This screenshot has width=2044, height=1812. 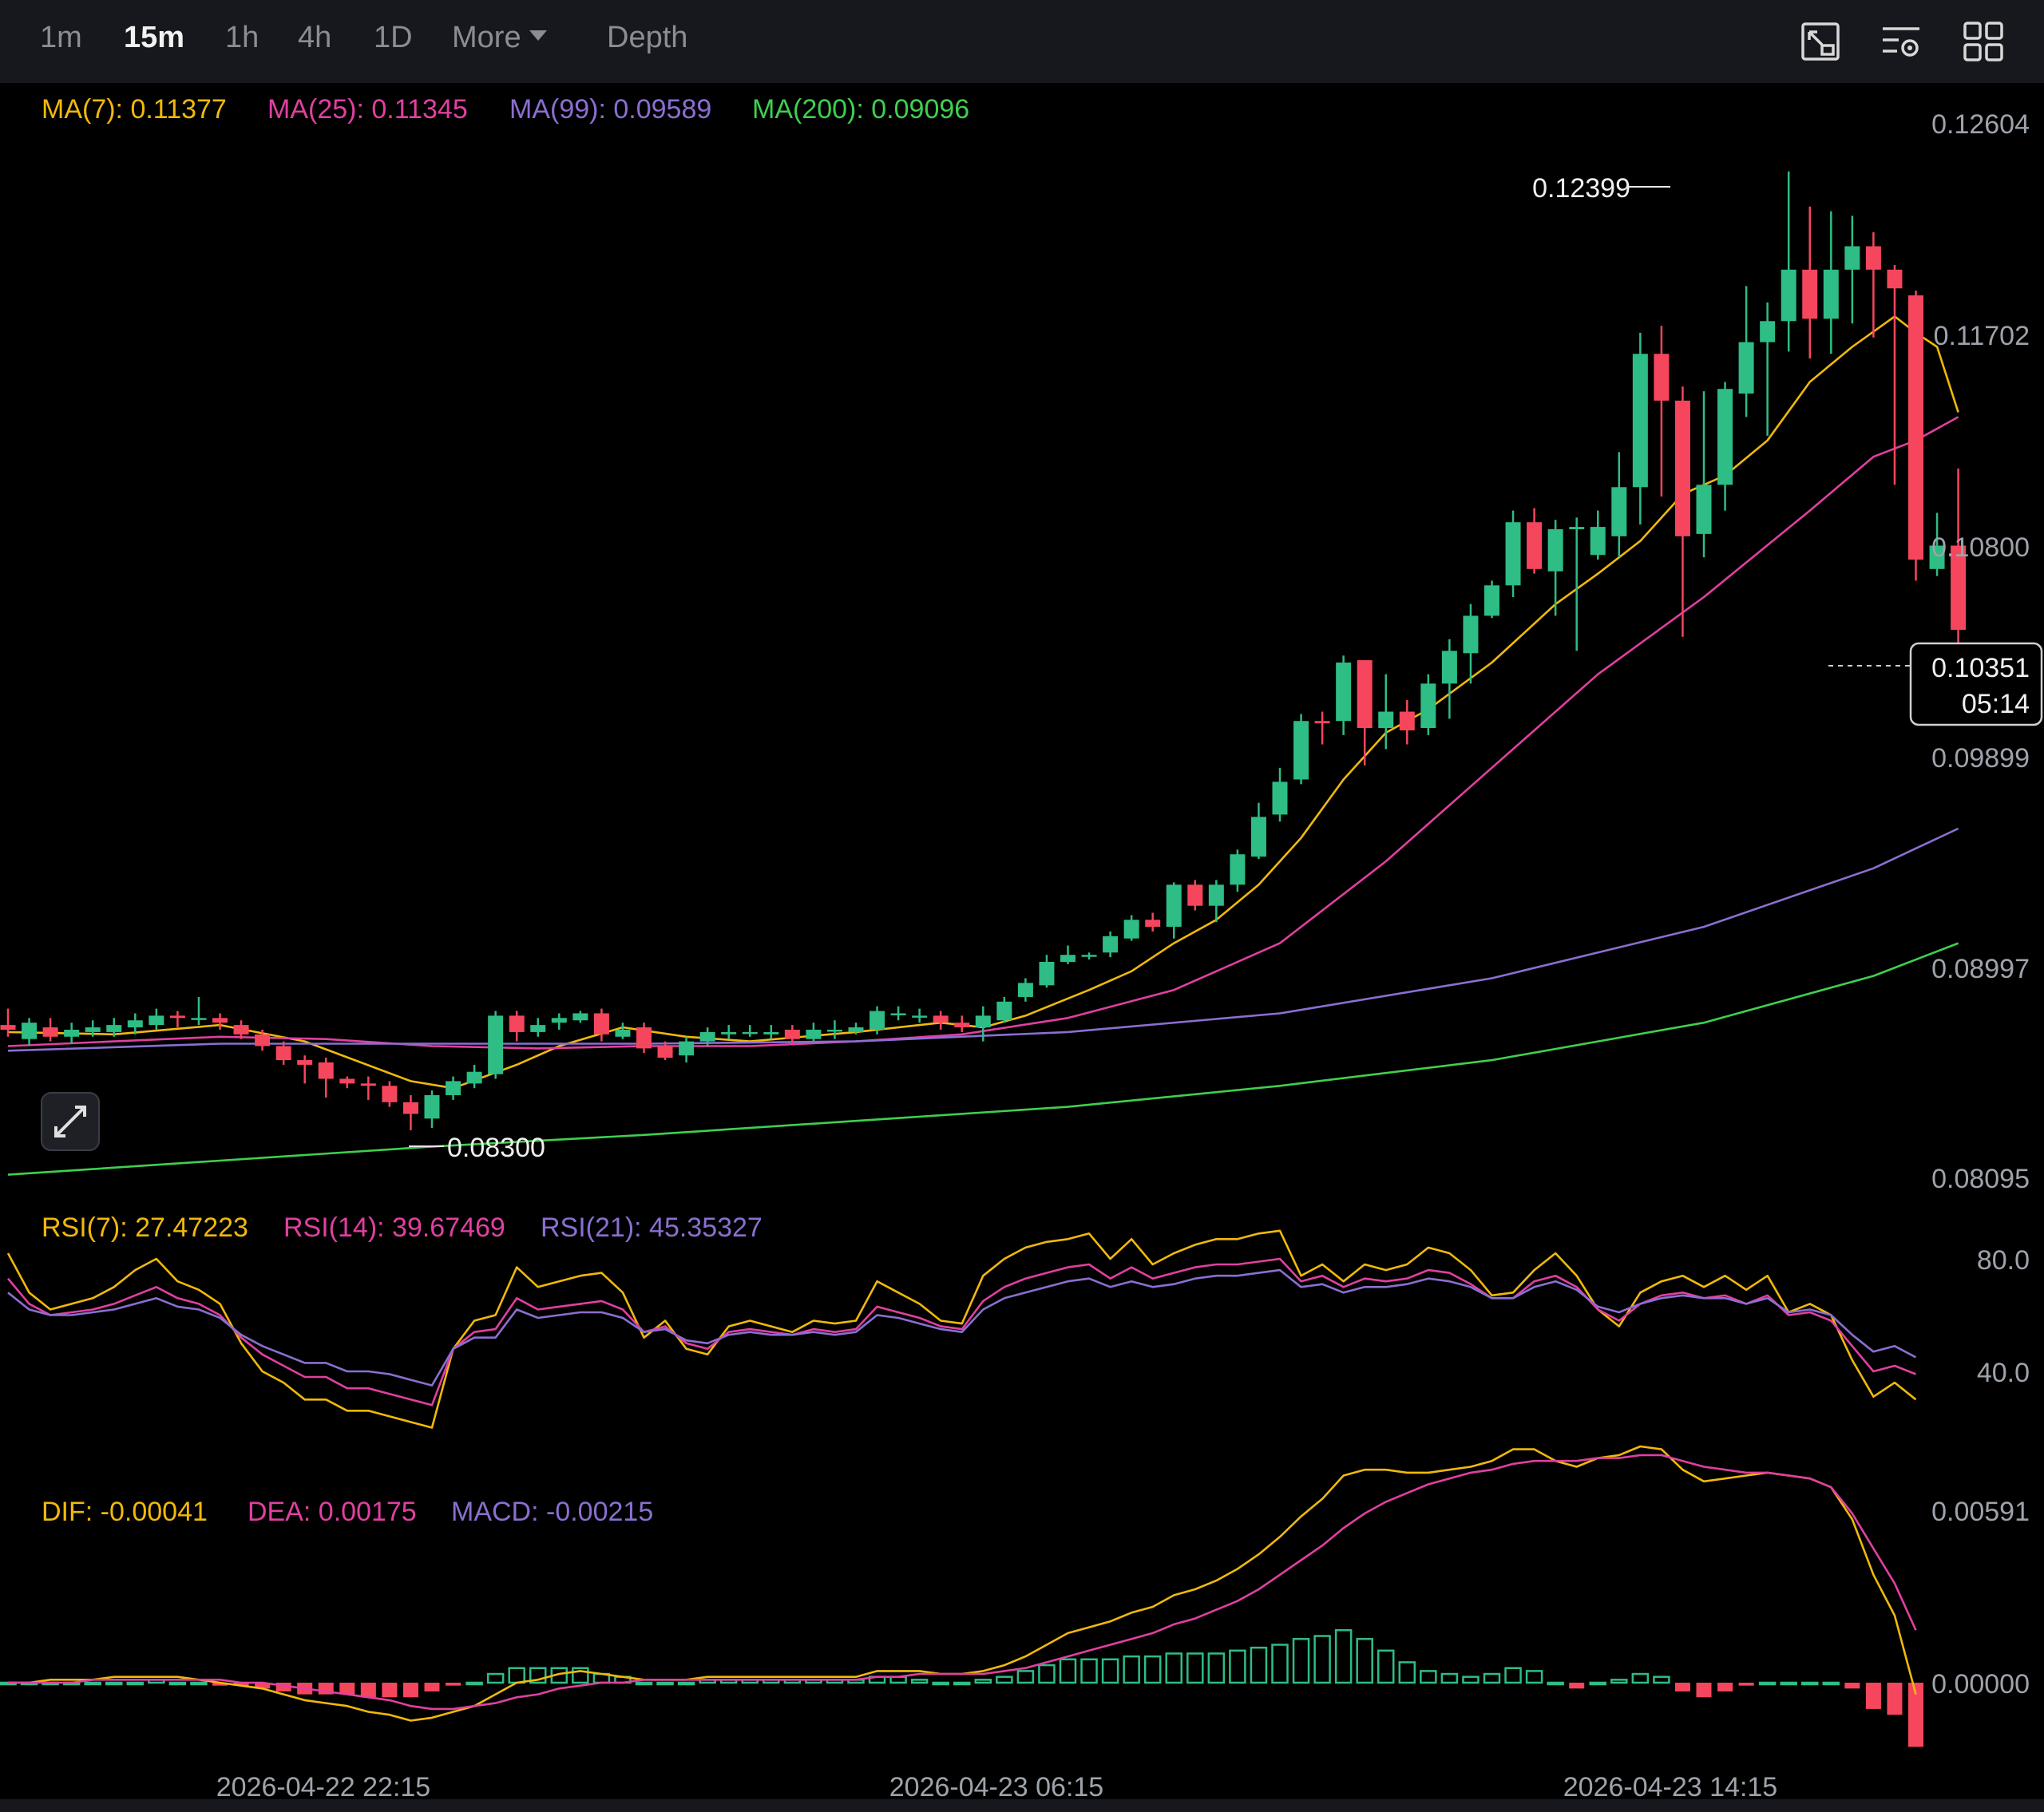 What do you see at coordinates (499, 38) in the screenshot?
I see `more-dropdown: More` at bounding box center [499, 38].